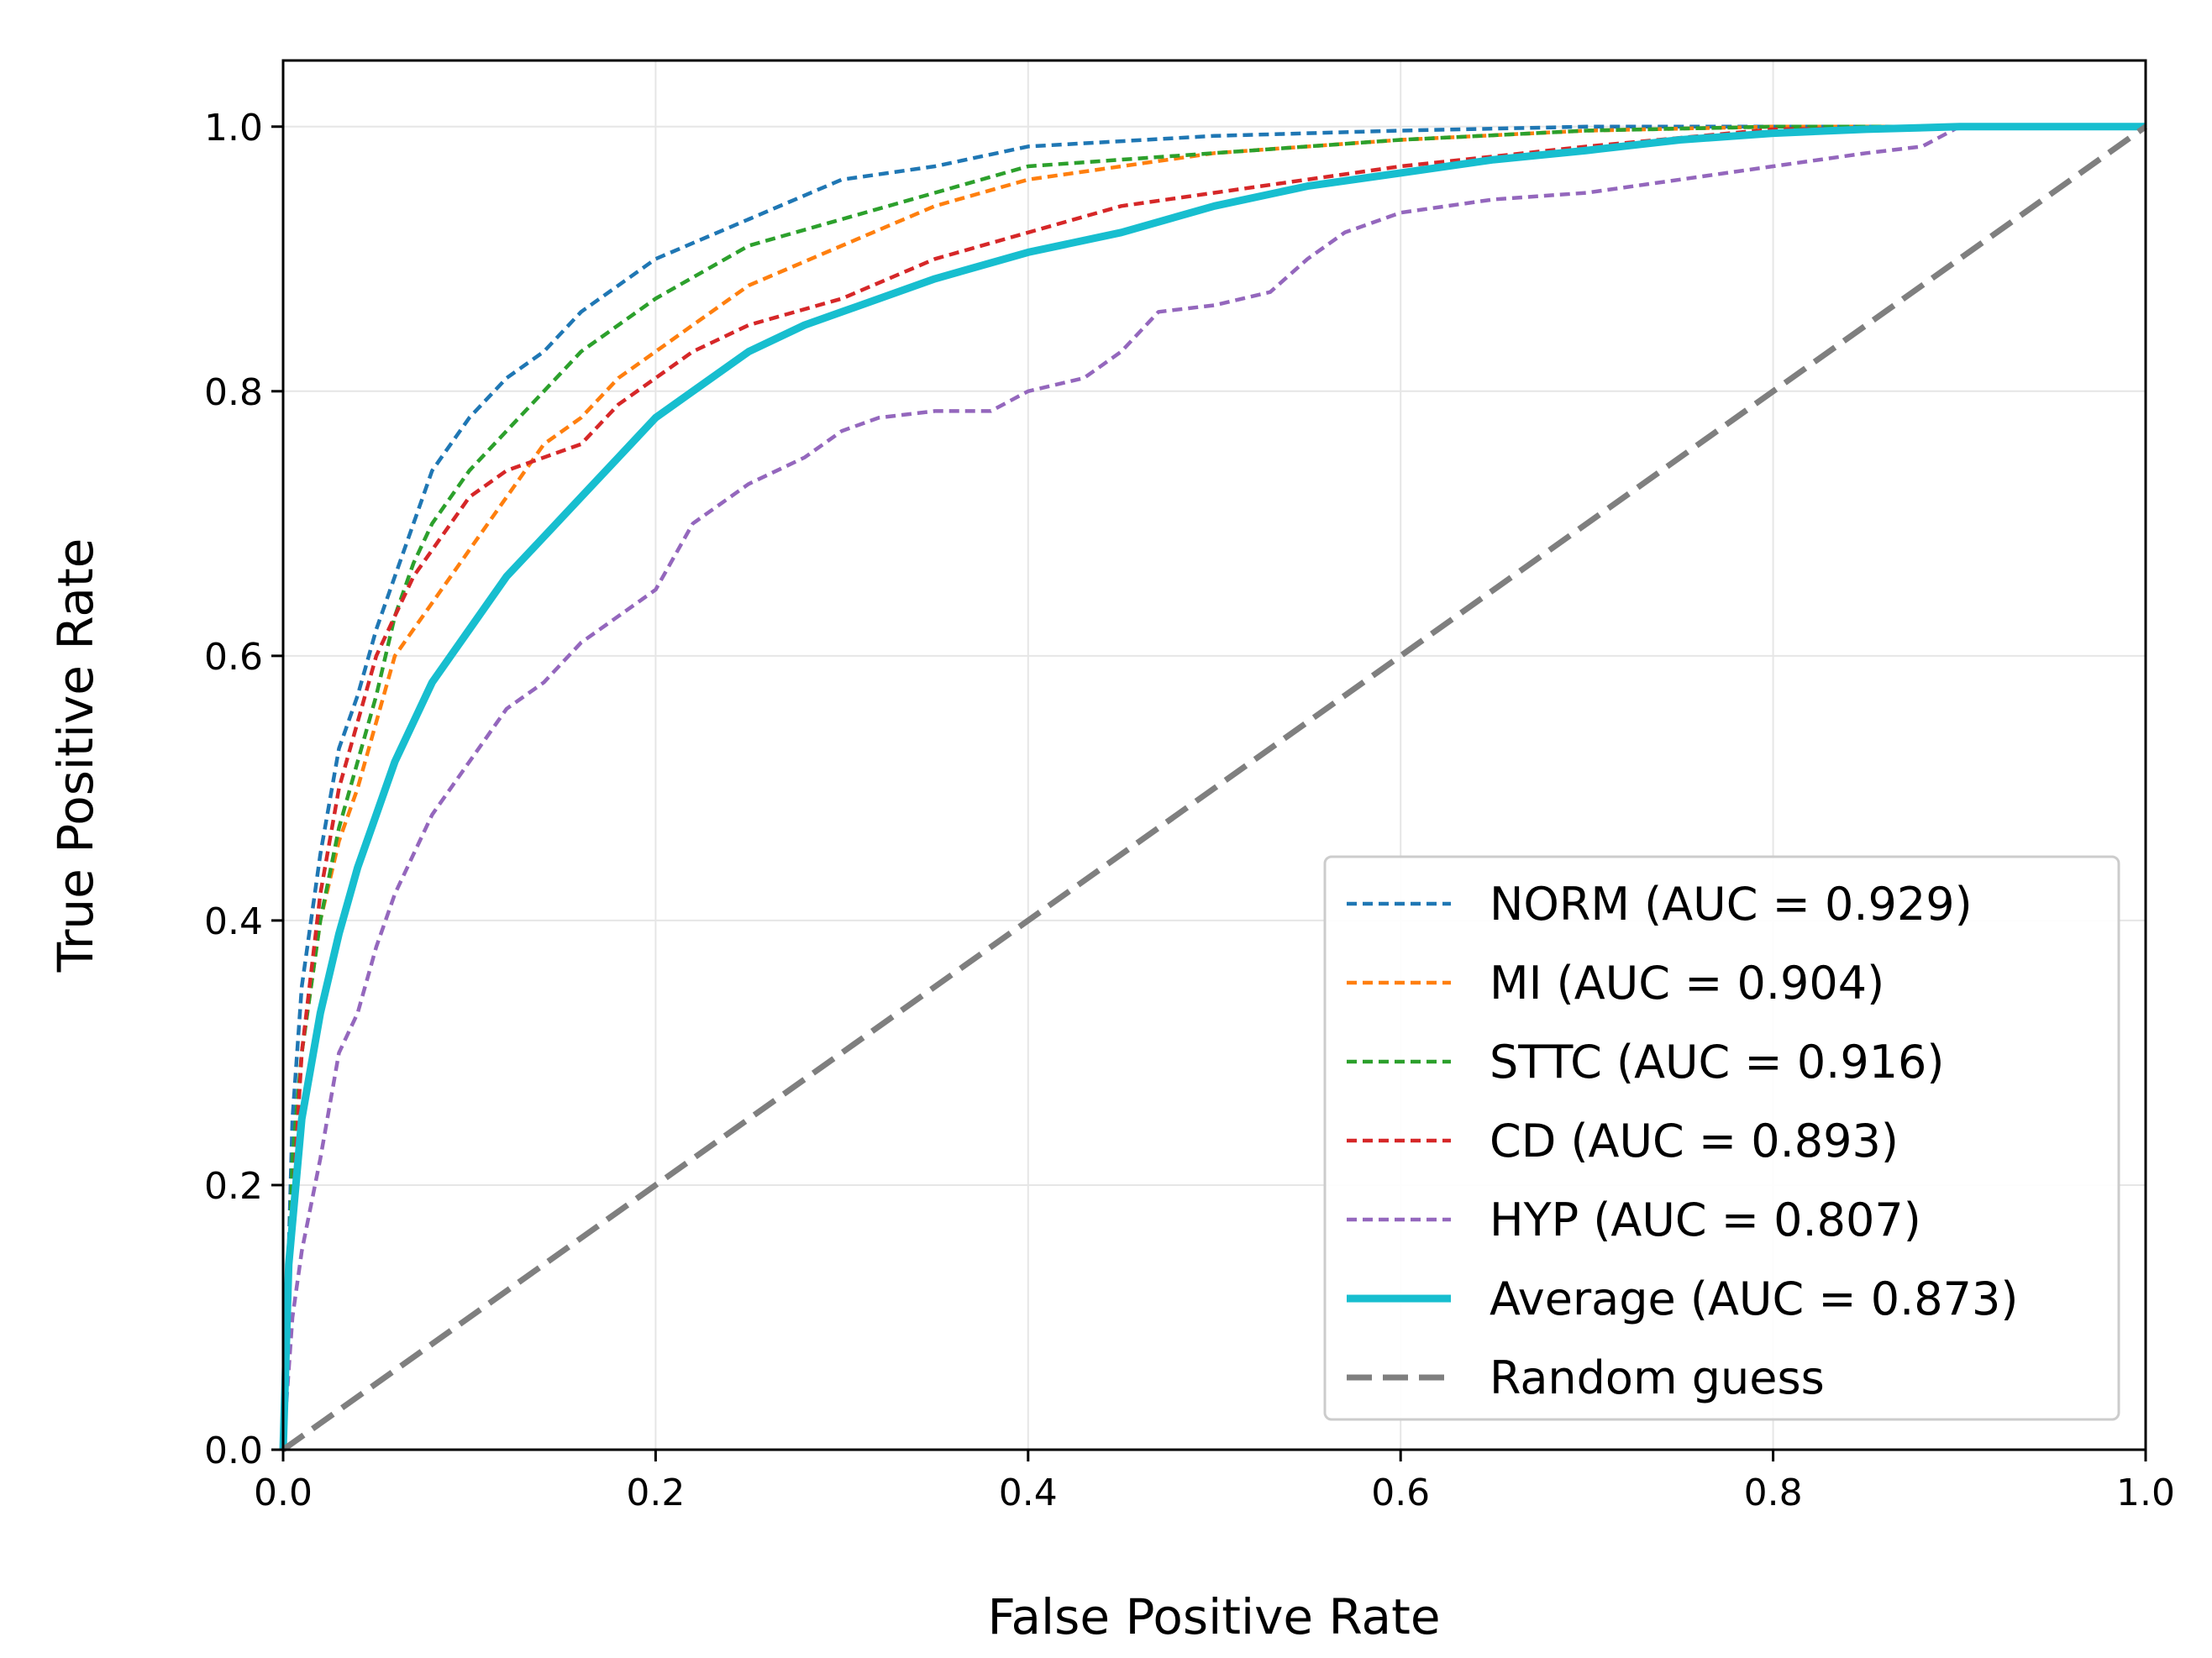 The height and width of the screenshot is (1658, 2212). What do you see at coordinates (1687, 983) in the screenshot?
I see `legend-label: MI (AUC = 0.904)` at bounding box center [1687, 983].